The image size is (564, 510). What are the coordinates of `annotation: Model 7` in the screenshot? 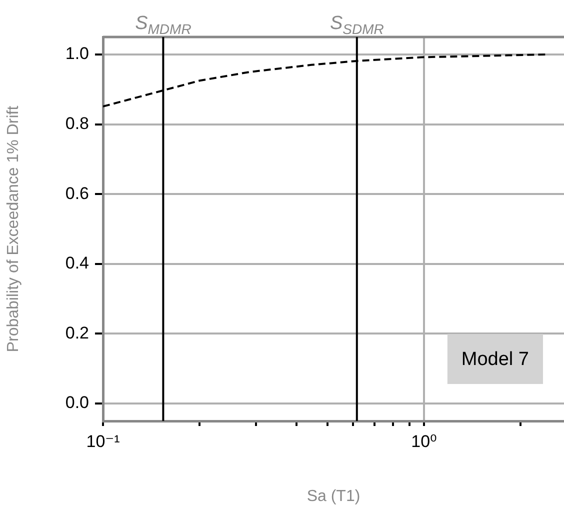 It's located at (495, 359).